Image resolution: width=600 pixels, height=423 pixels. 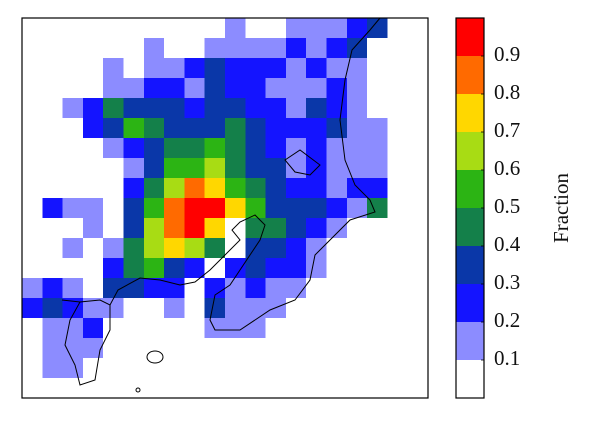 What do you see at coordinates (507, 92) in the screenshot?
I see `colorbar-tick-label: 0.8` at bounding box center [507, 92].